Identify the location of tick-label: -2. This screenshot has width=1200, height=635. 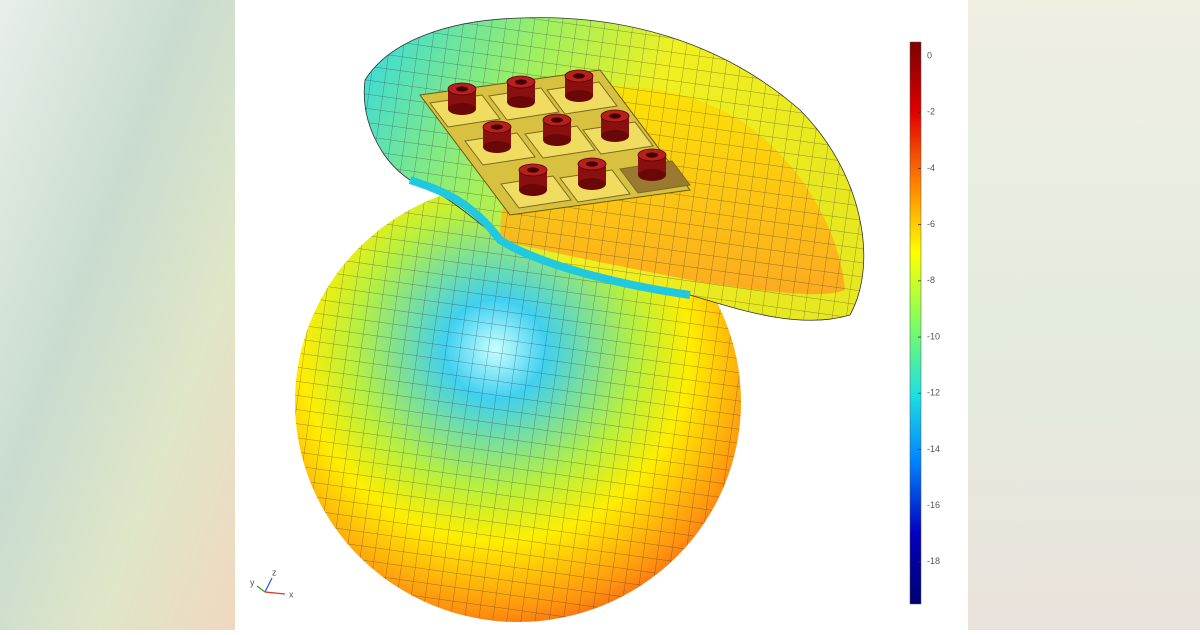
(931, 112).